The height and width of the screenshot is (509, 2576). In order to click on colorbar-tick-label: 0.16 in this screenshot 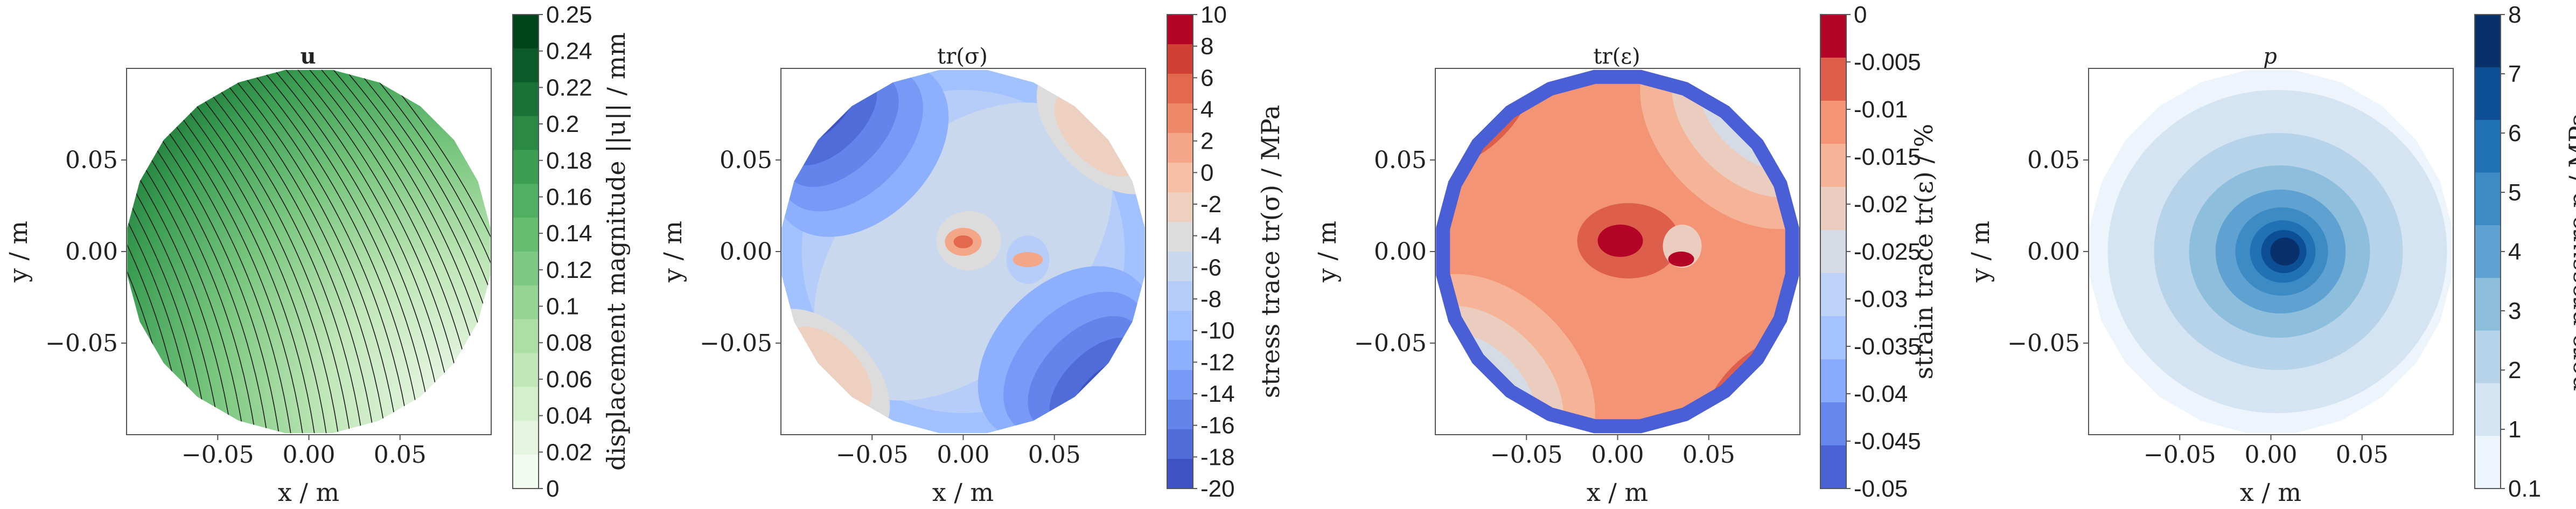, I will do `click(569, 197)`.